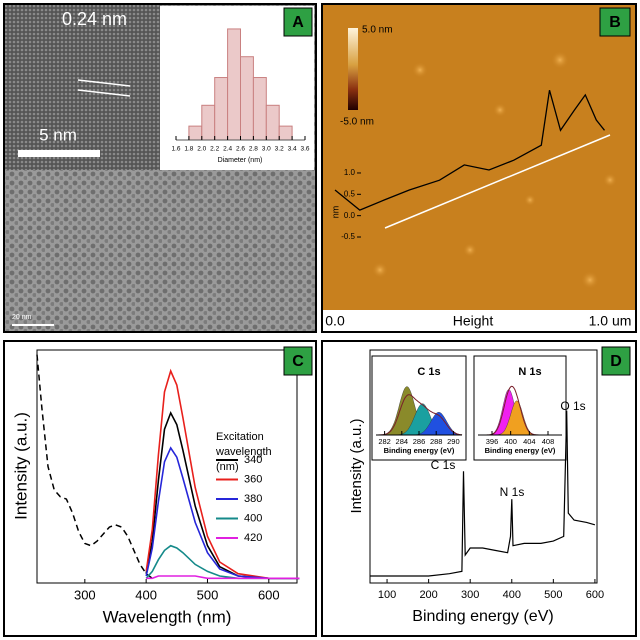 The height and width of the screenshot is (640, 640). Describe the element at coordinates (253, 149) in the screenshot. I see `x-tick-label: 2.8` at that location.